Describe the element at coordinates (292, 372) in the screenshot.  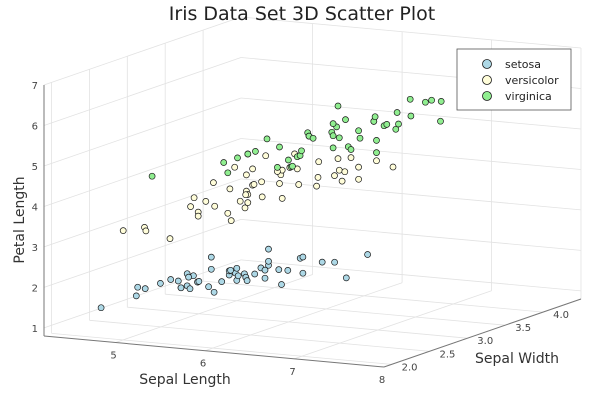
I see `x-tick-label: 7` at that location.